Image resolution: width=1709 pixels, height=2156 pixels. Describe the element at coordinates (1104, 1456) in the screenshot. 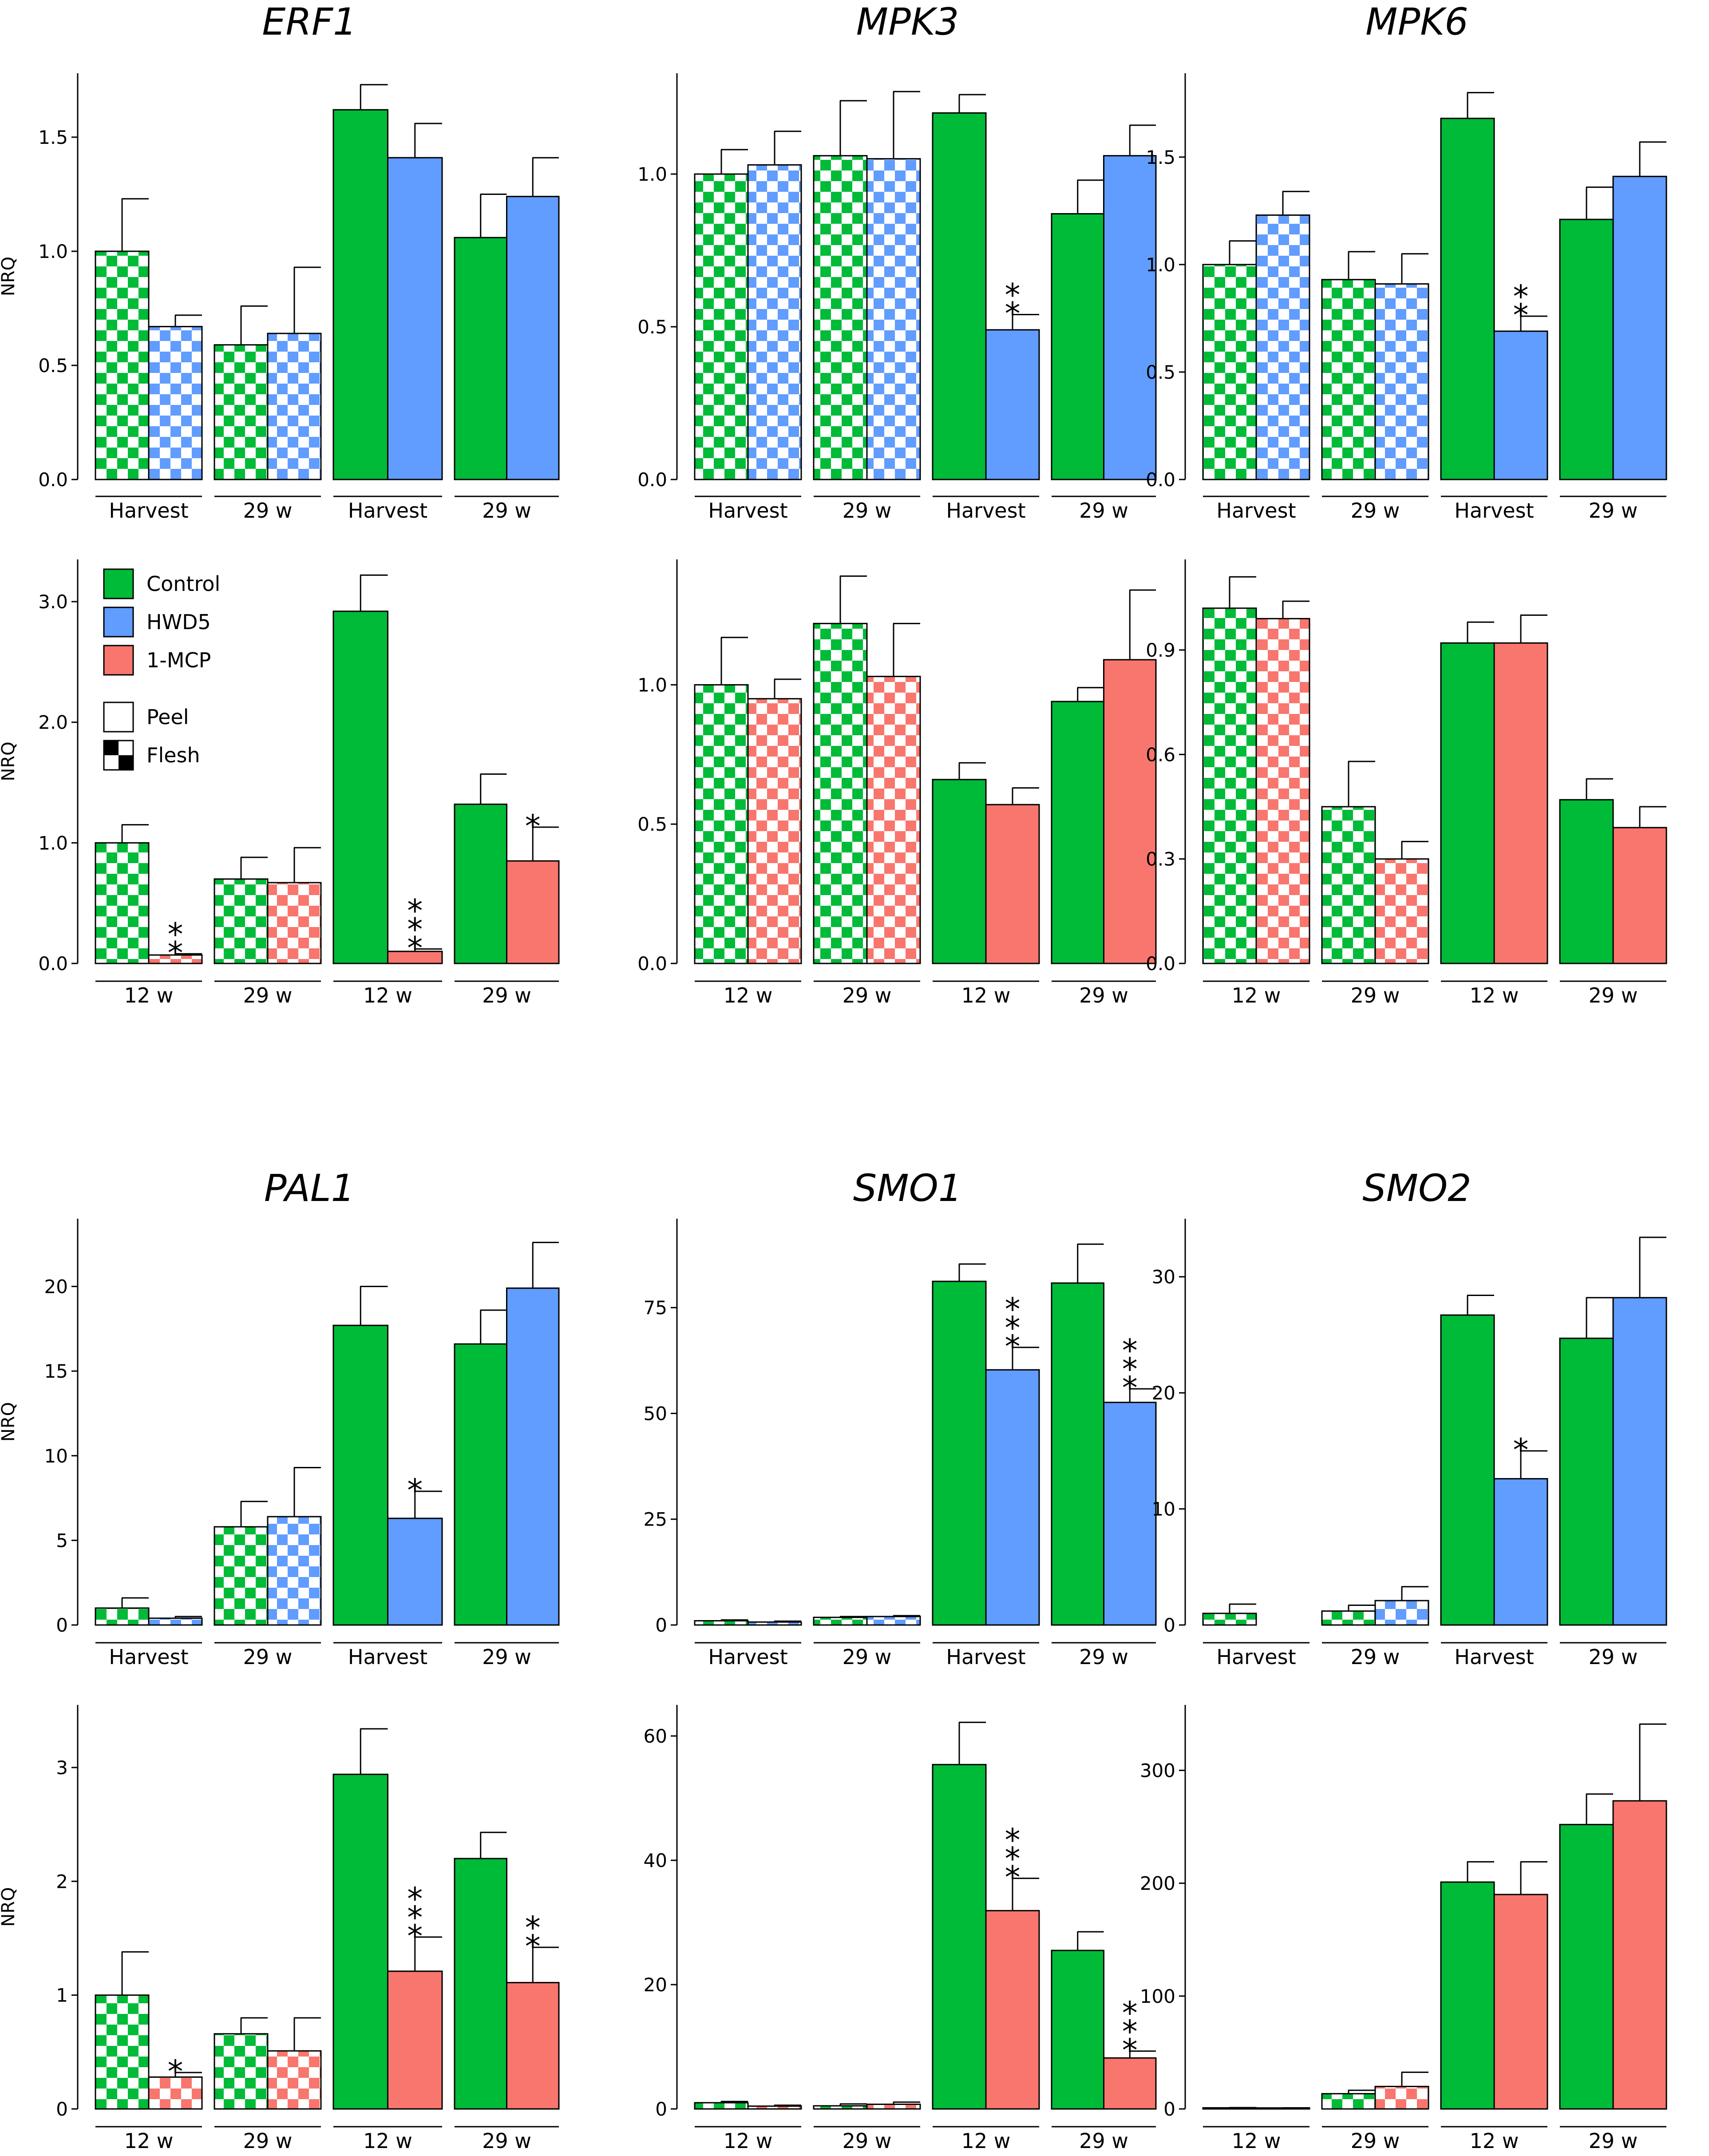

I see `bar-group-4: *** 29 w` at that location.